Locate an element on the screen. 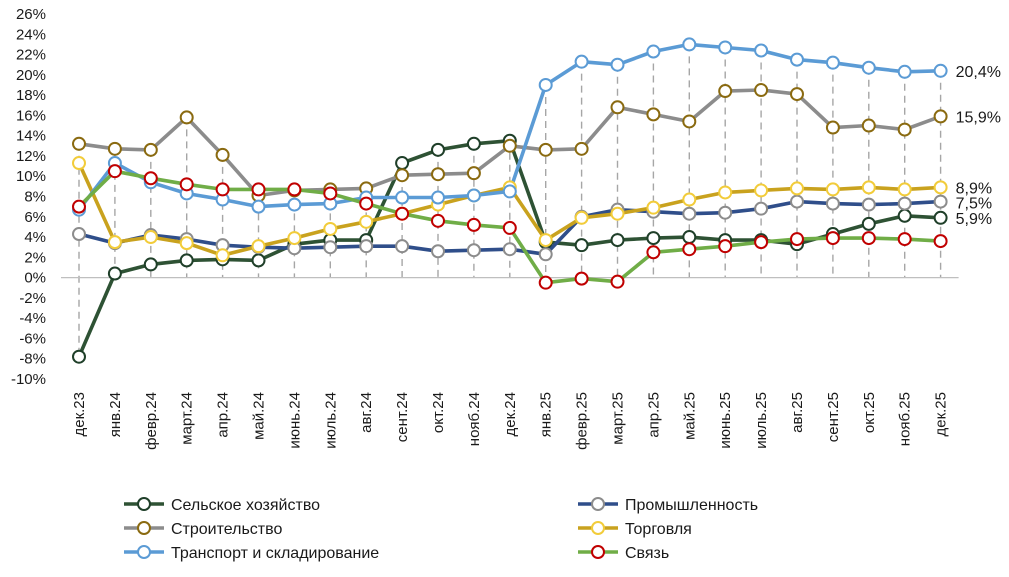  legend-item: Строительство is located at coordinates (203, 529).